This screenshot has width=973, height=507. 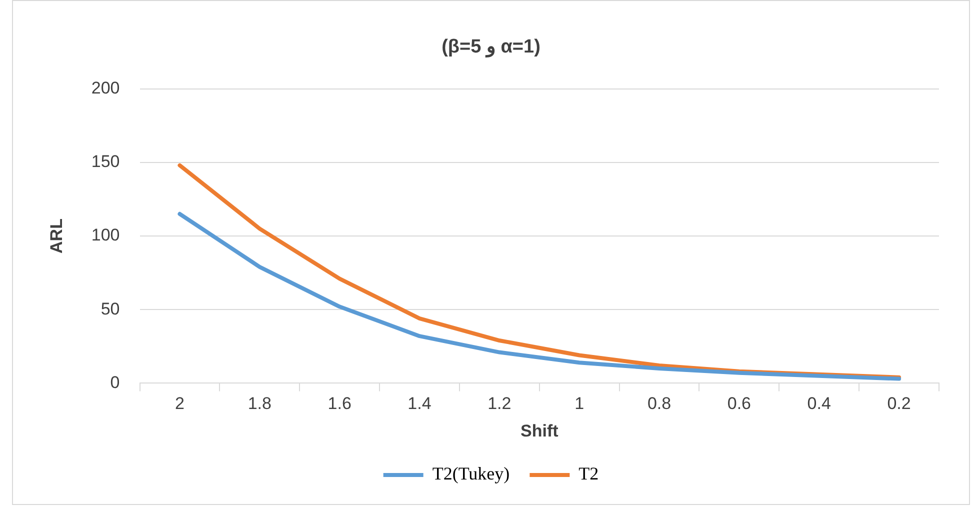 I want to click on x-tick-label: 0.8, so click(x=659, y=404).